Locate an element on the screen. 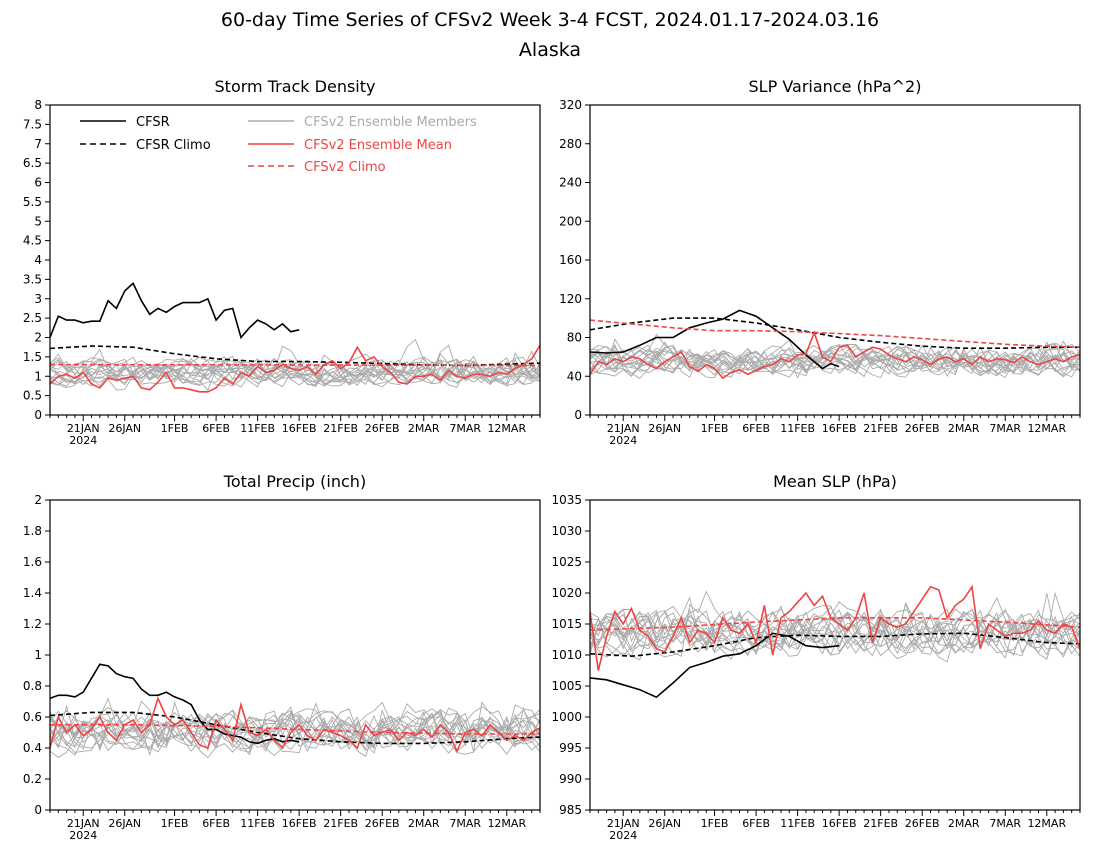 This screenshot has height=850, width=1100. y-tick-label: 5.5 is located at coordinates (32, 202).